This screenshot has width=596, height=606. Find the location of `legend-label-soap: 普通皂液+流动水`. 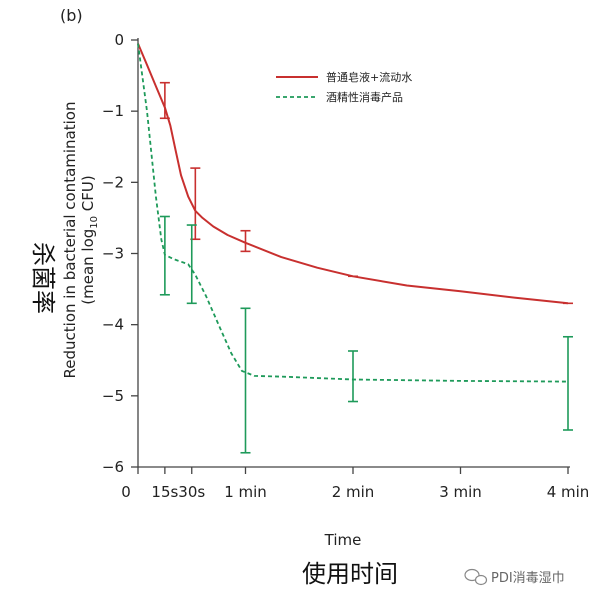

legend-label-soap: 普通皂液+流动水 is located at coordinates (369, 77).